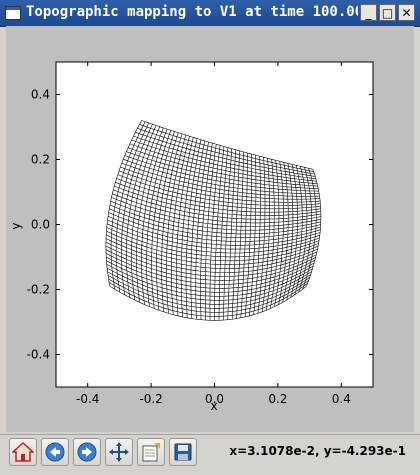 The width and height of the screenshot is (420, 475). I want to click on save-icon, so click(183, 452).